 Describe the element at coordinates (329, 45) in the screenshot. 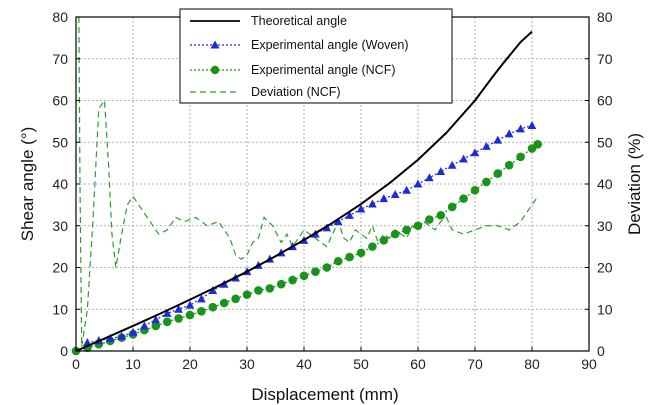

I see `legend-label-woven: Experimental angle (Woven)` at that location.